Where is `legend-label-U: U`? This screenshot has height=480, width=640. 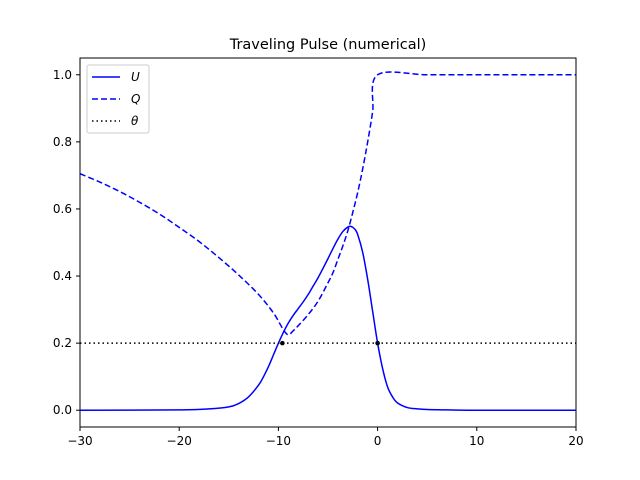
legend-label-U: U is located at coordinates (135, 77).